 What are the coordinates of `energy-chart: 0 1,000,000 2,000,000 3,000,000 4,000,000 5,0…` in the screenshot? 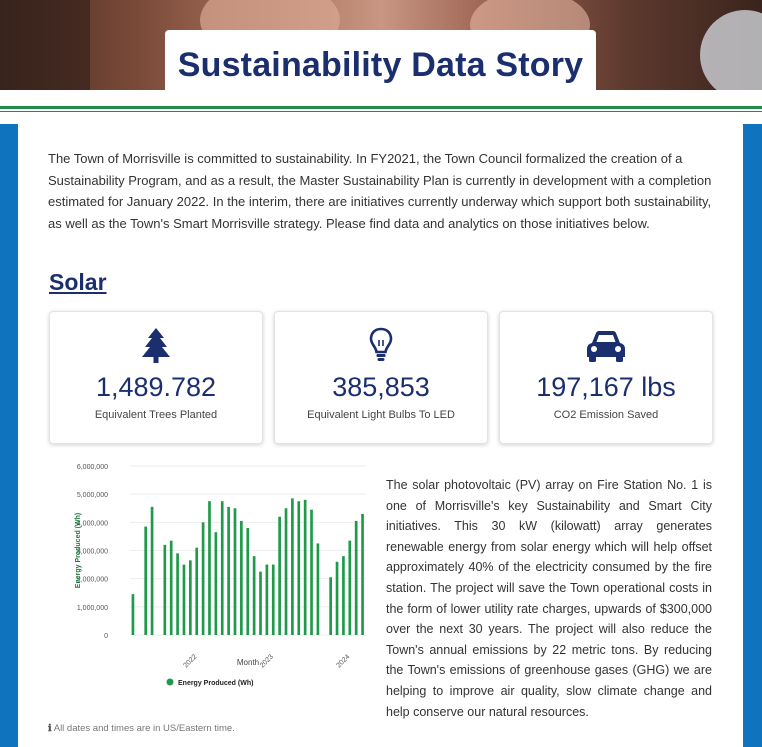 It's located at (208, 579).